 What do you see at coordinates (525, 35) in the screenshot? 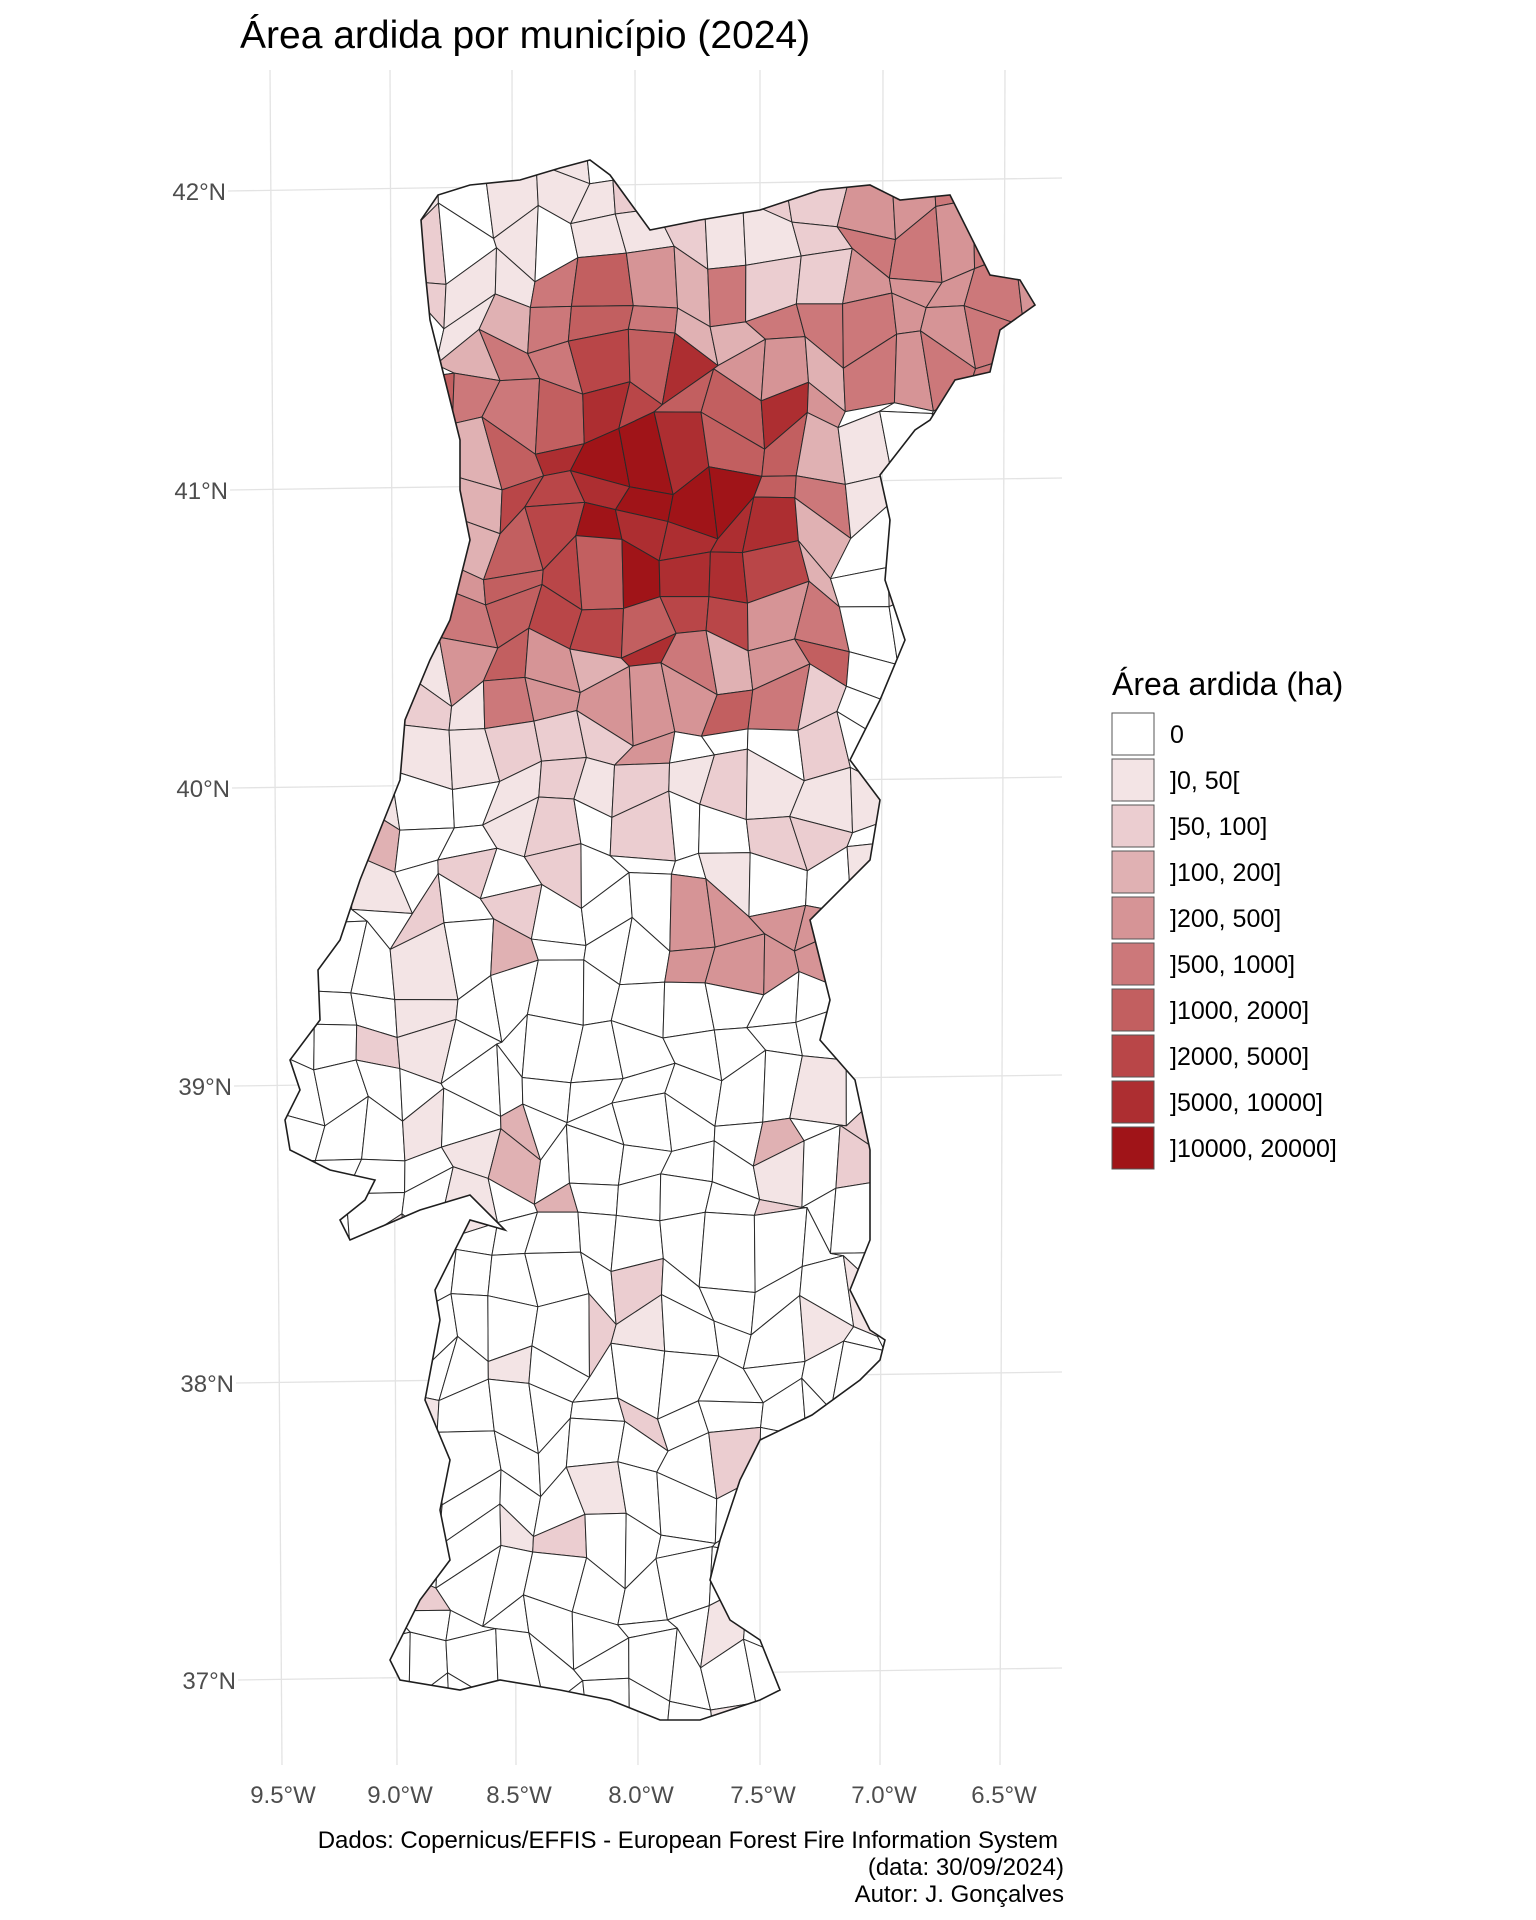
I see `map-title: Área ardida por município (2024)` at bounding box center [525, 35].